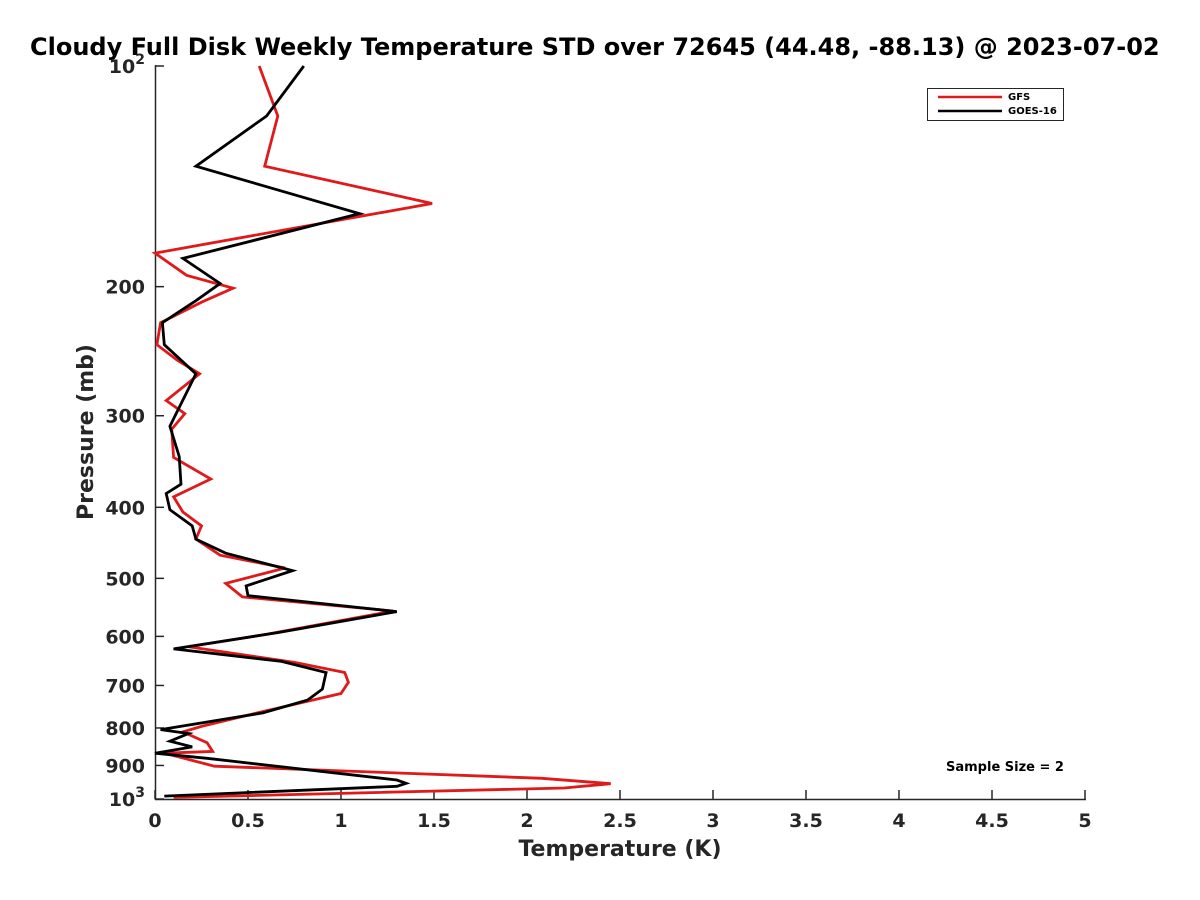  I want to click on x-axis-label: Temperature (K), so click(619, 849).